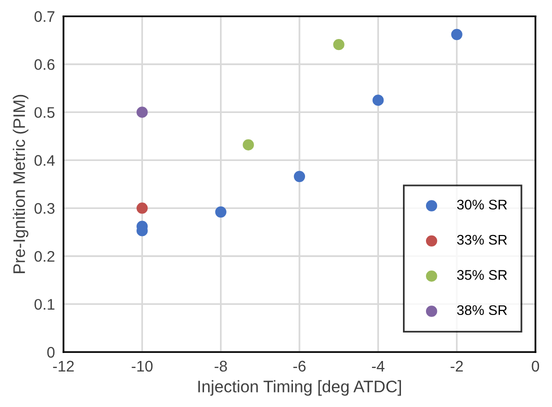  What do you see at coordinates (44, 64) in the screenshot?
I see `y-tick-label: 0.6` at bounding box center [44, 64].